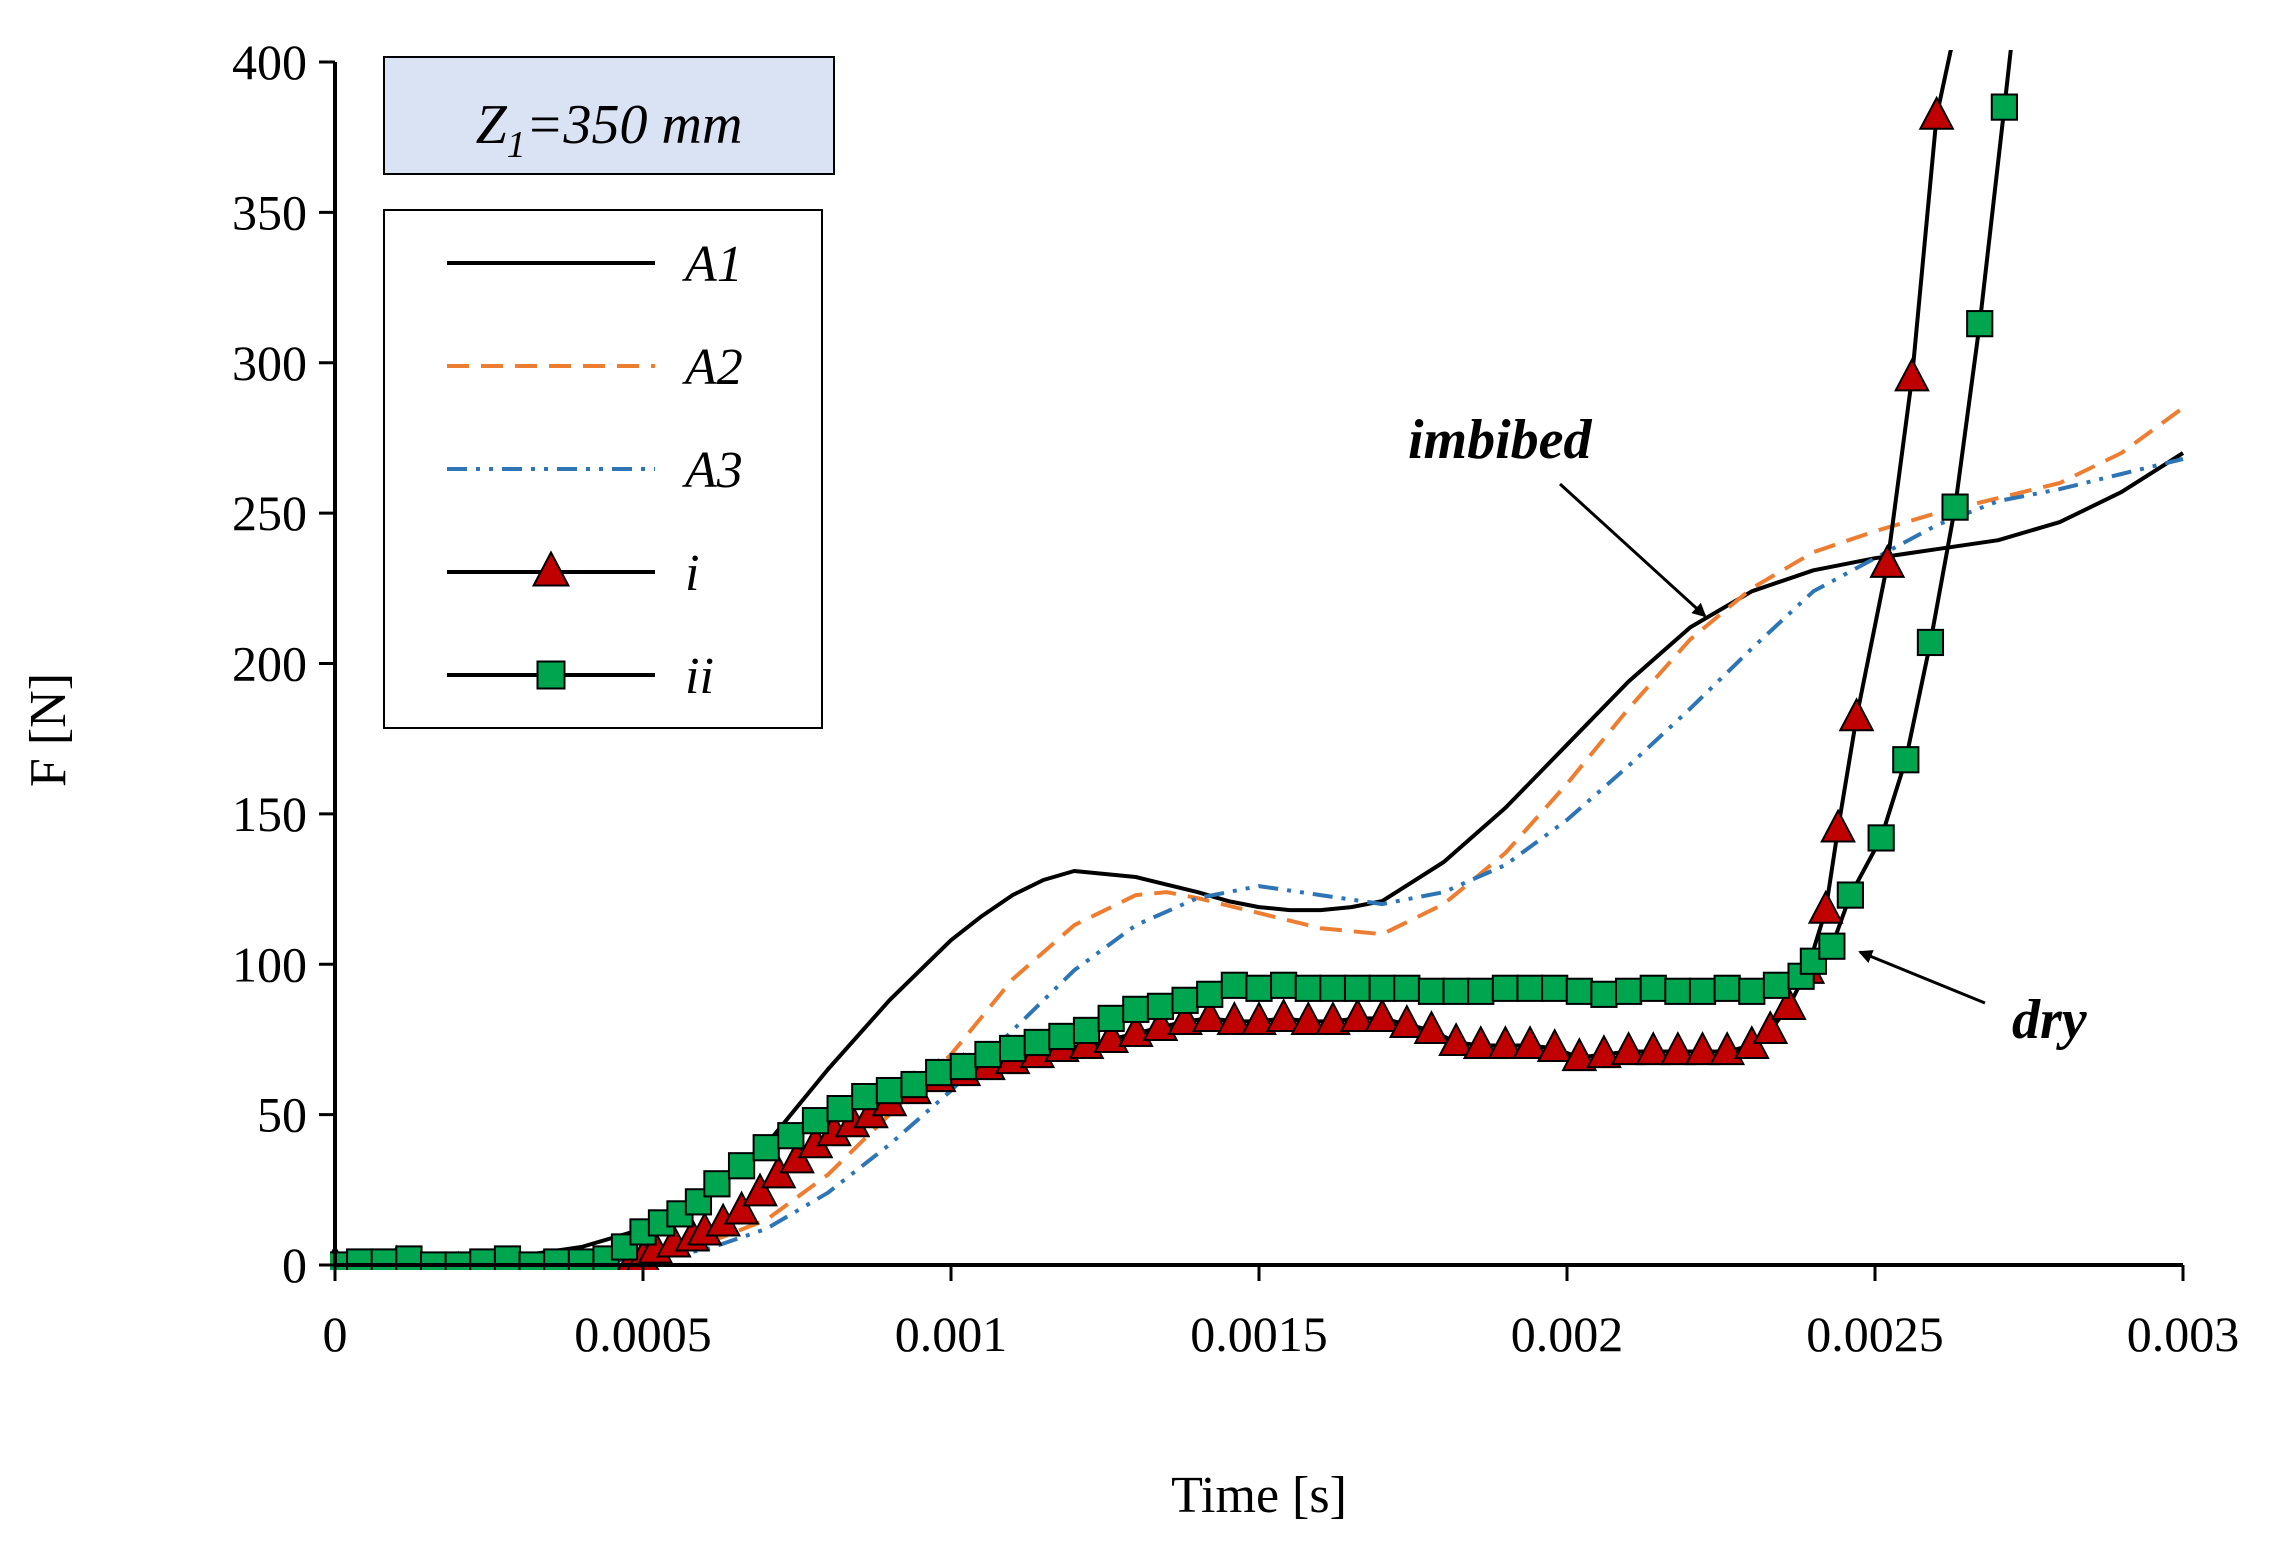  I want to click on series-legend-ii-point, so click(551, 675).